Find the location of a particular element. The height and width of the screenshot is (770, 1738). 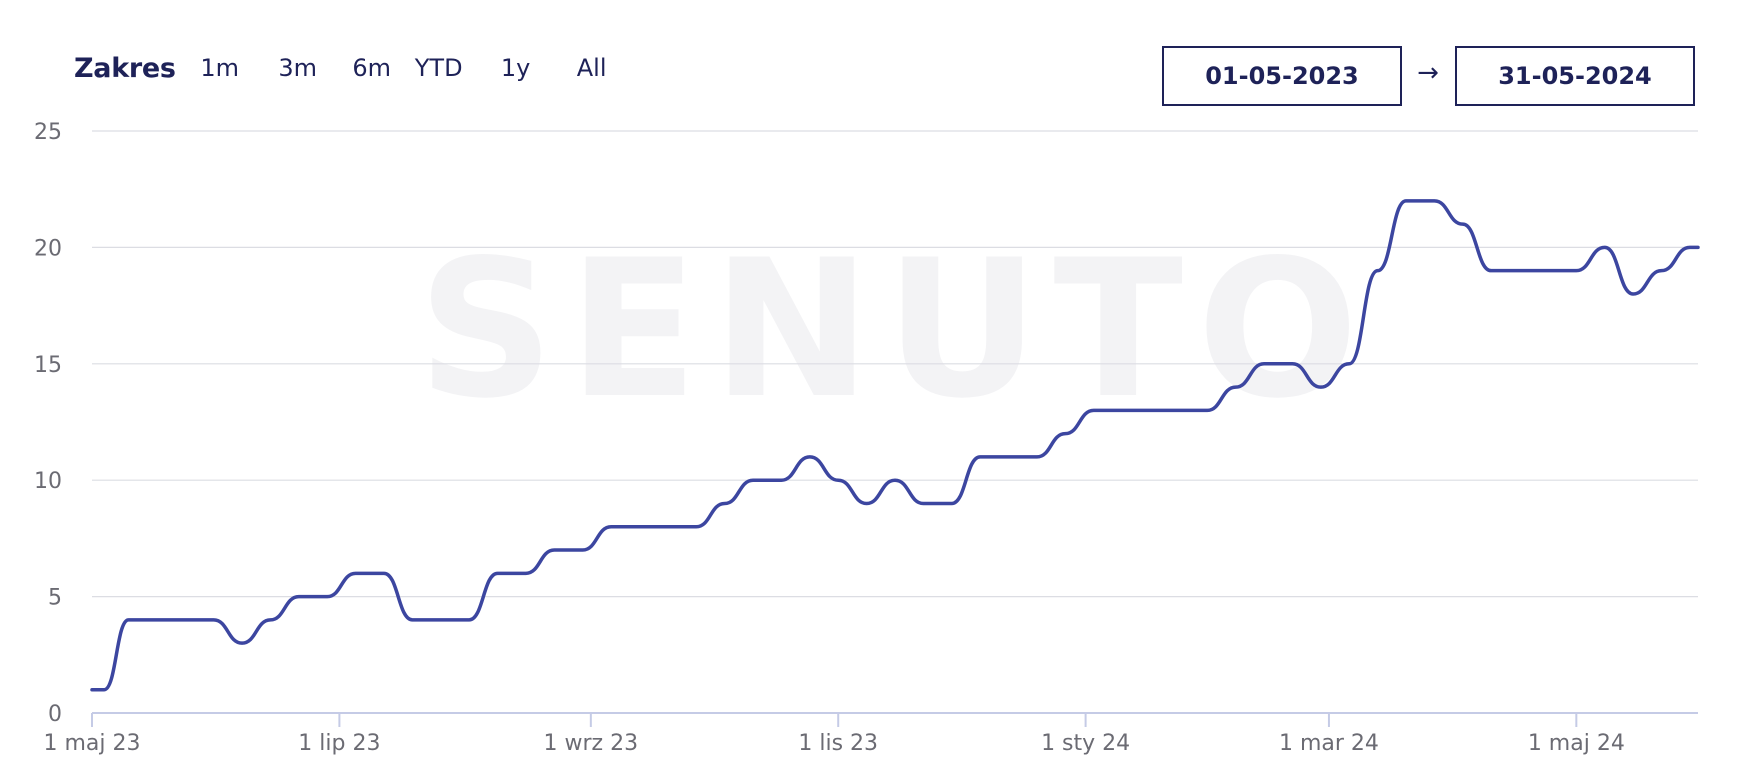

range-ytd-button: YTD is located at coordinates (439, 68).